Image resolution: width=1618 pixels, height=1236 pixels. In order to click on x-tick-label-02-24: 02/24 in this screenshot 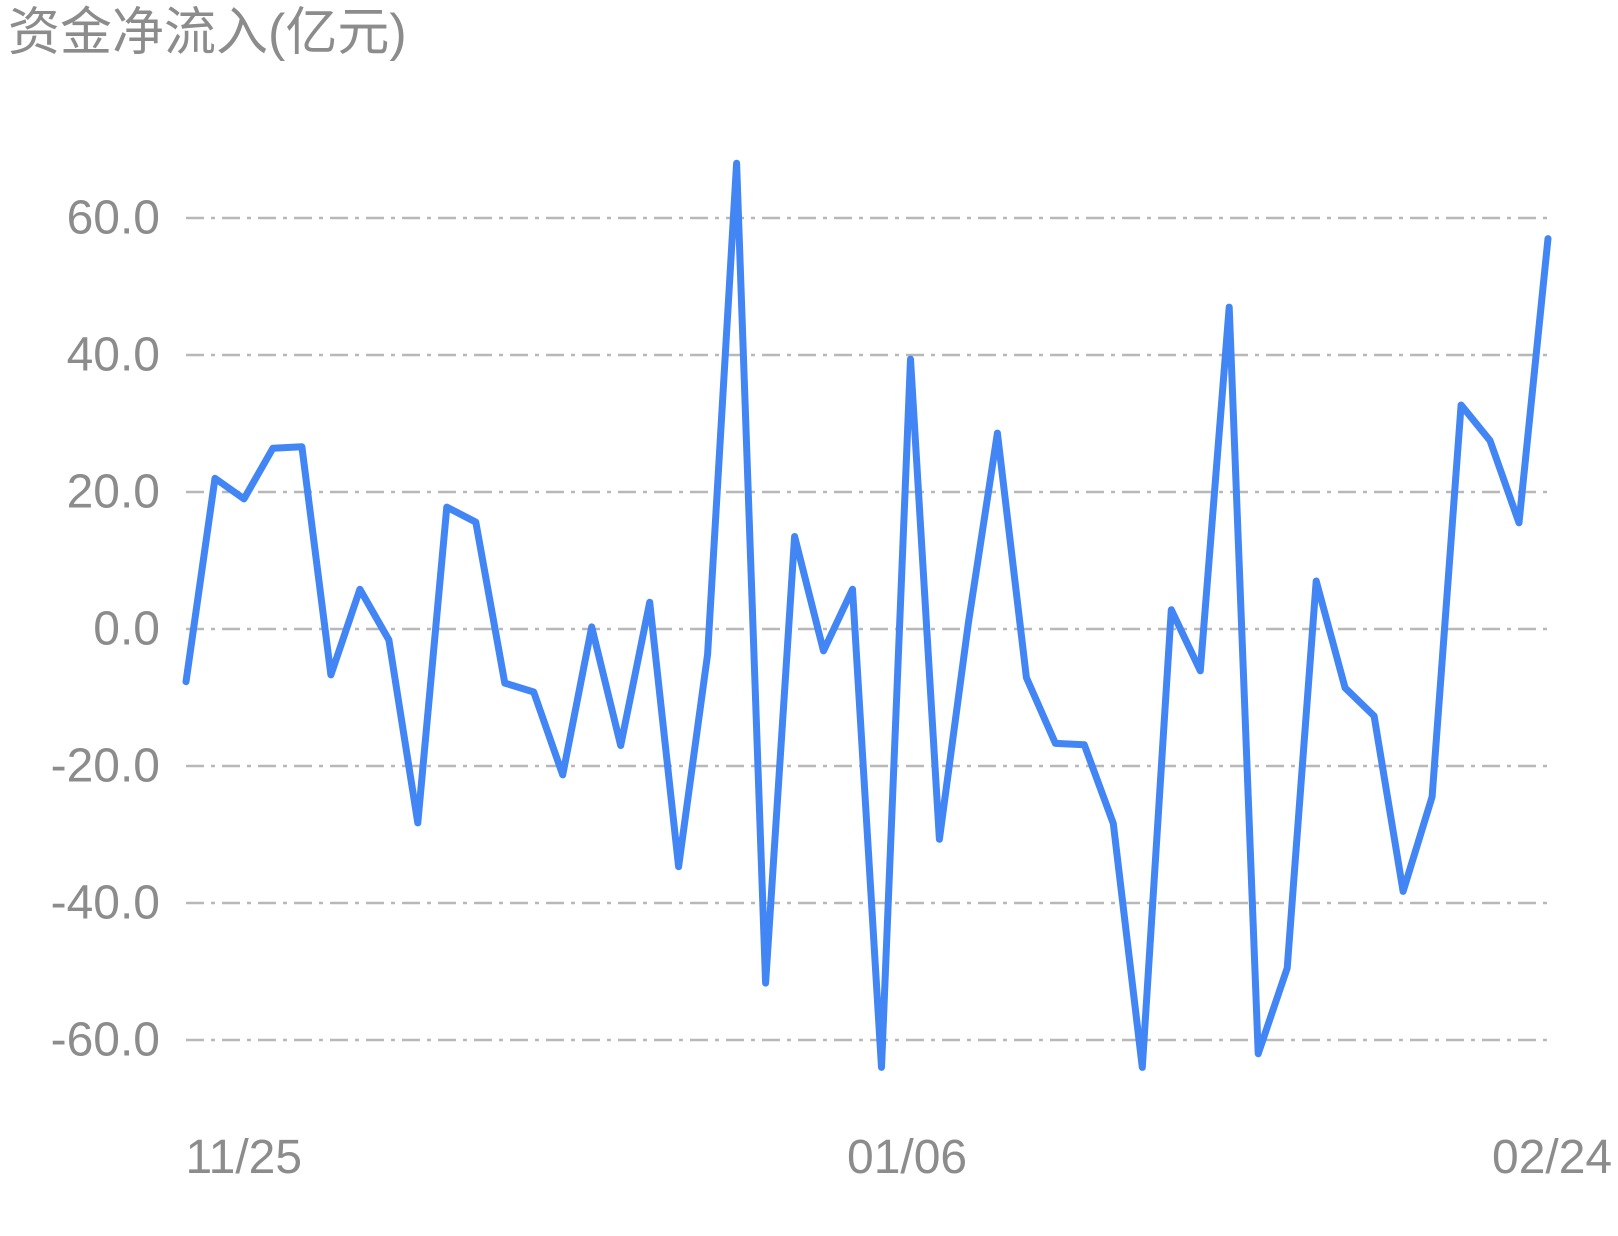, I will do `click(1552, 1157)`.